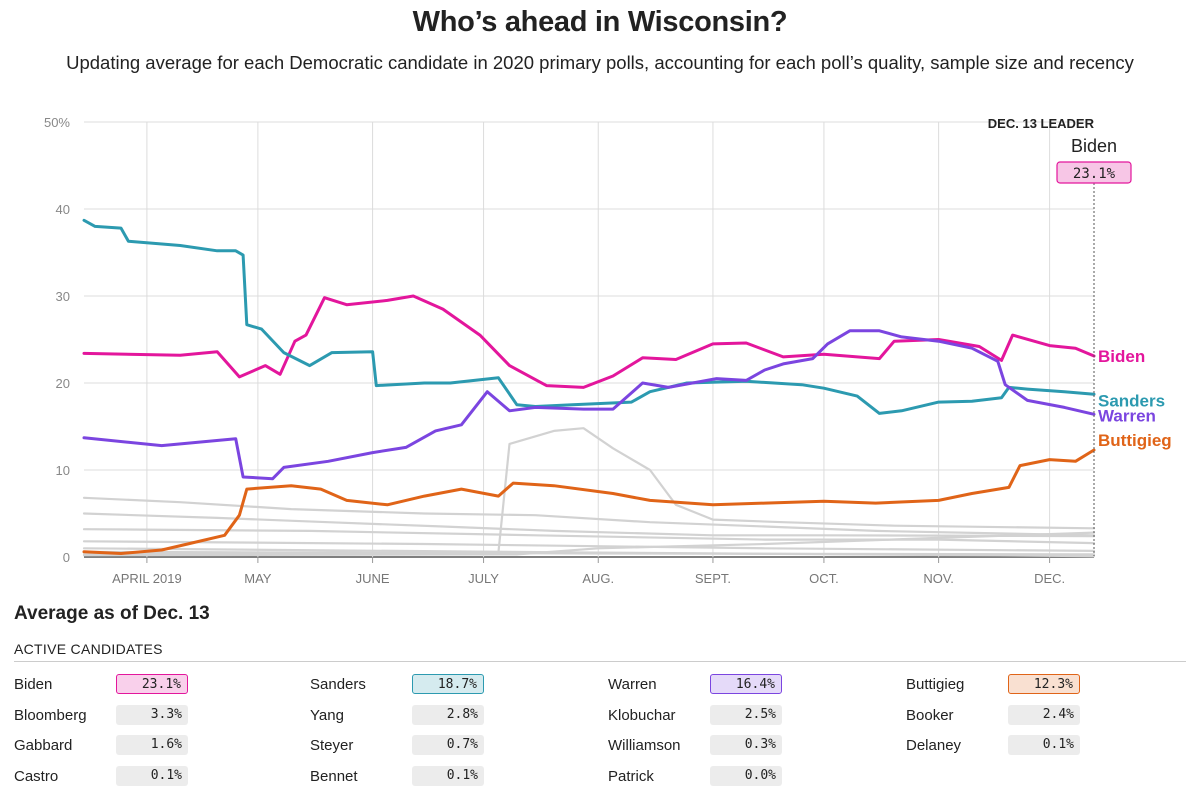 The width and height of the screenshot is (1200, 803). What do you see at coordinates (258, 578) in the screenshot?
I see `x-tick-label: MAY` at bounding box center [258, 578].